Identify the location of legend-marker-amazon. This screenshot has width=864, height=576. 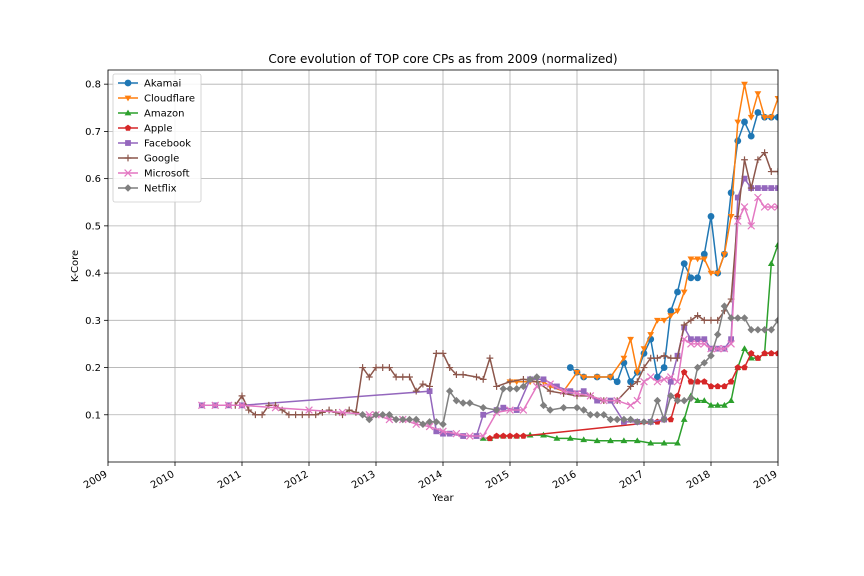
(128, 112).